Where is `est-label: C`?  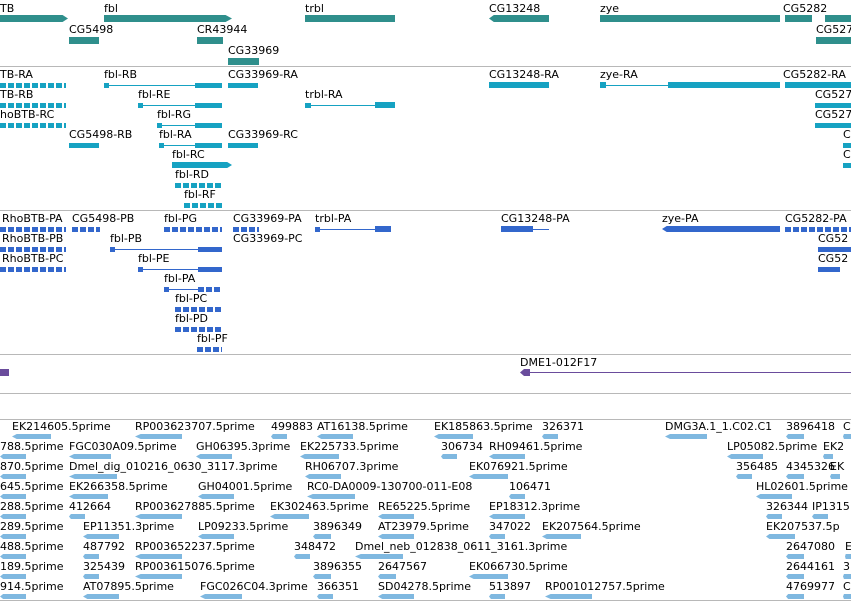
est-label: C is located at coordinates (847, 426).